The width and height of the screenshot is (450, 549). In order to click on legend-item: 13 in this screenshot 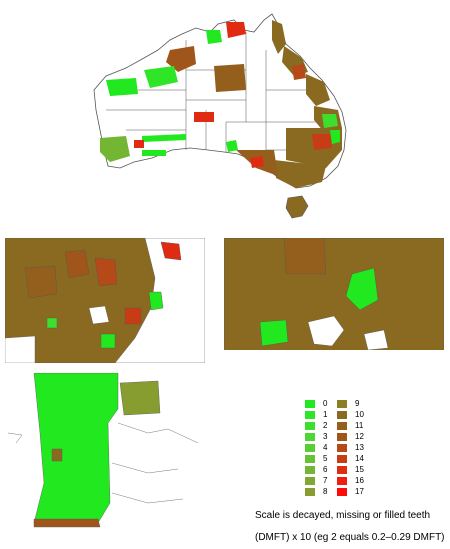, I will do `click(350, 447)`.